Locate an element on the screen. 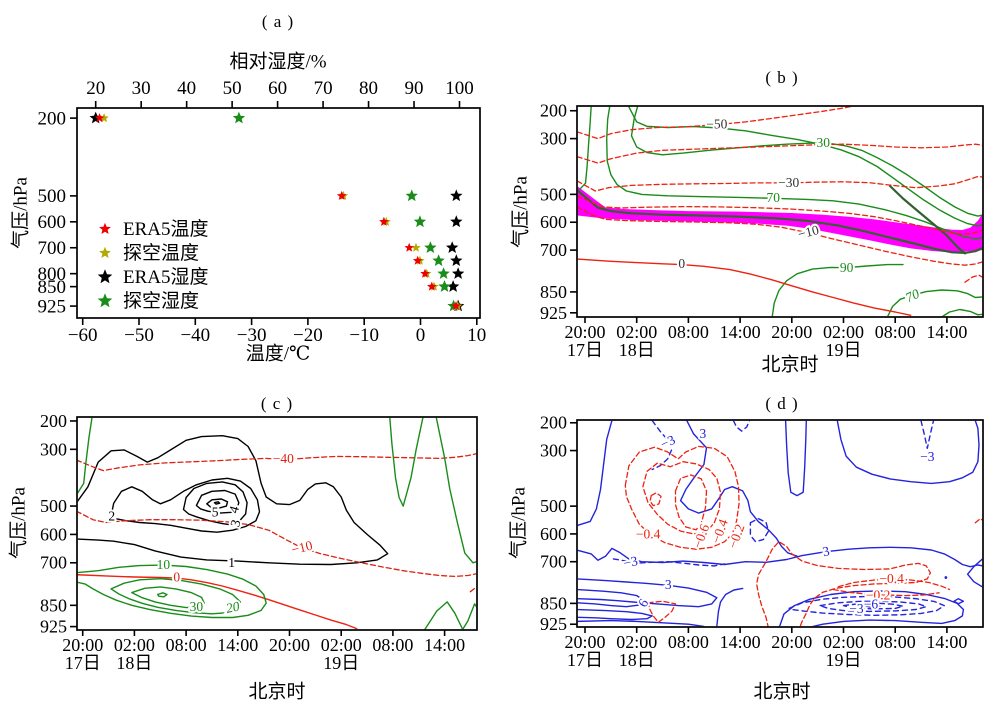 Image resolution: width=1000 pixels, height=712 pixels. contour-label: −0.4 is located at coordinates (648, 534).